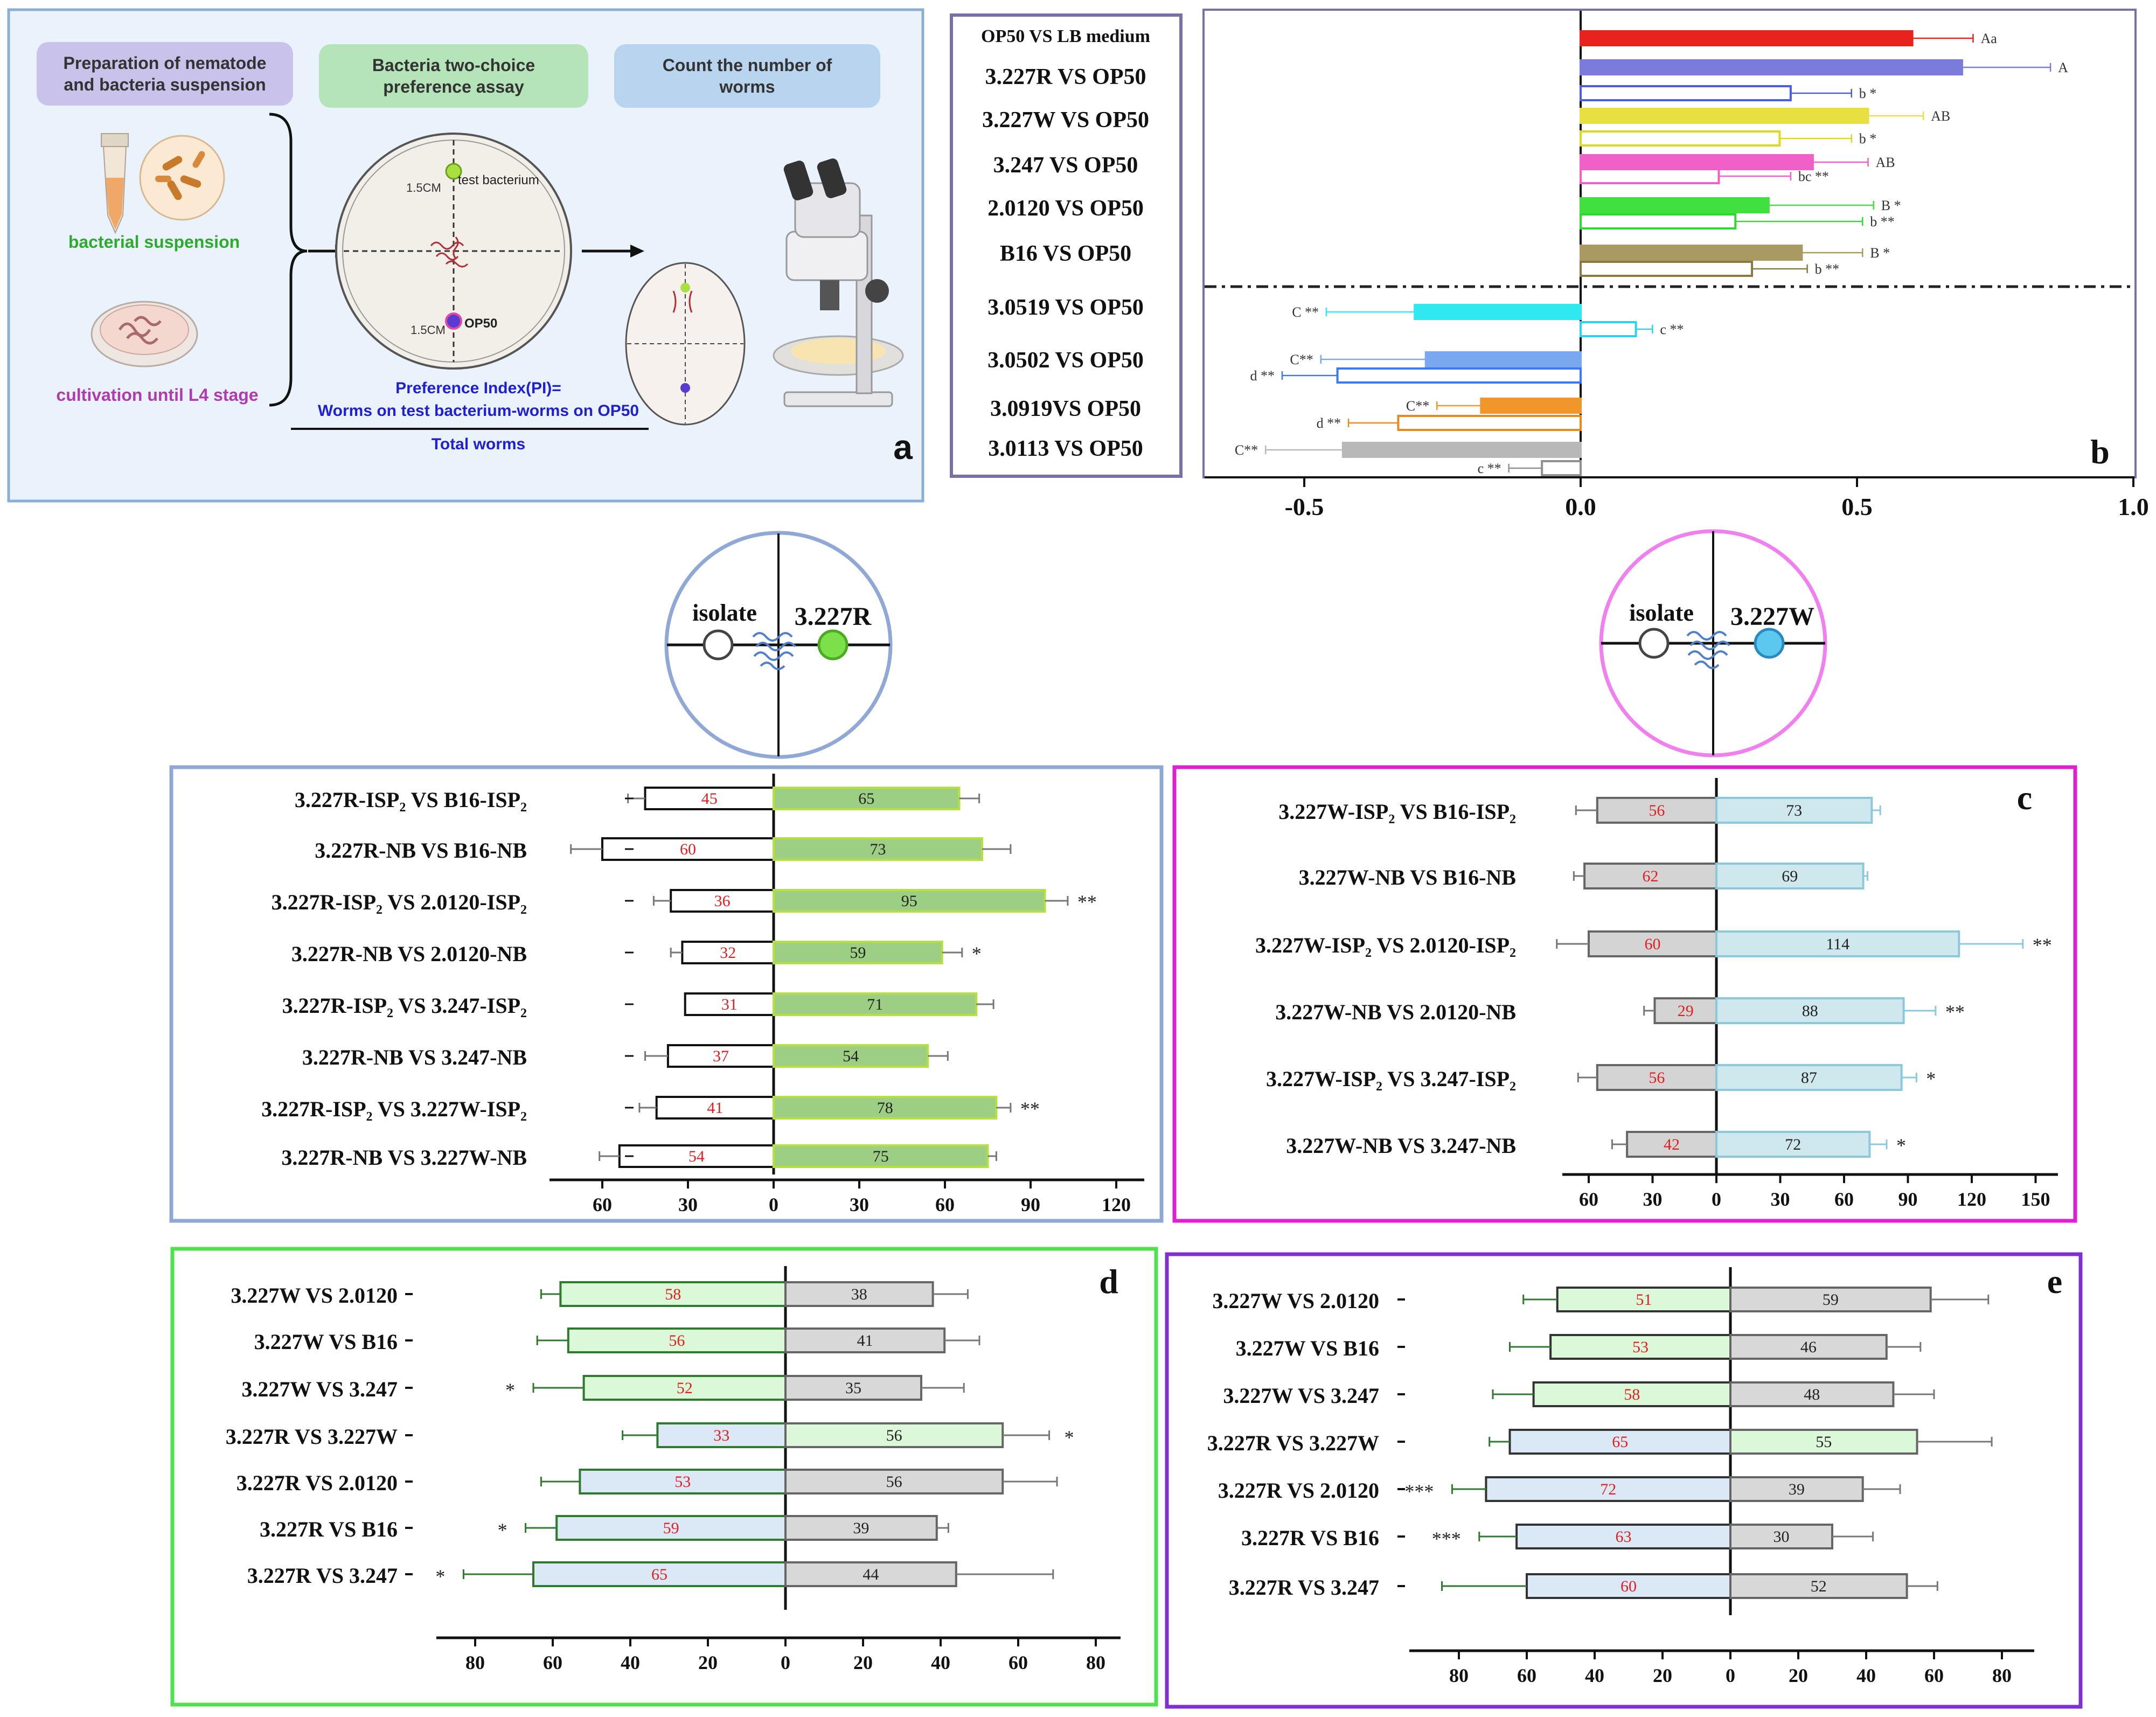 This screenshot has width=2156, height=1717. Describe the element at coordinates (1581, 506) in the screenshot. I see `panel-b-x-tick-label: 0.0` at that location.